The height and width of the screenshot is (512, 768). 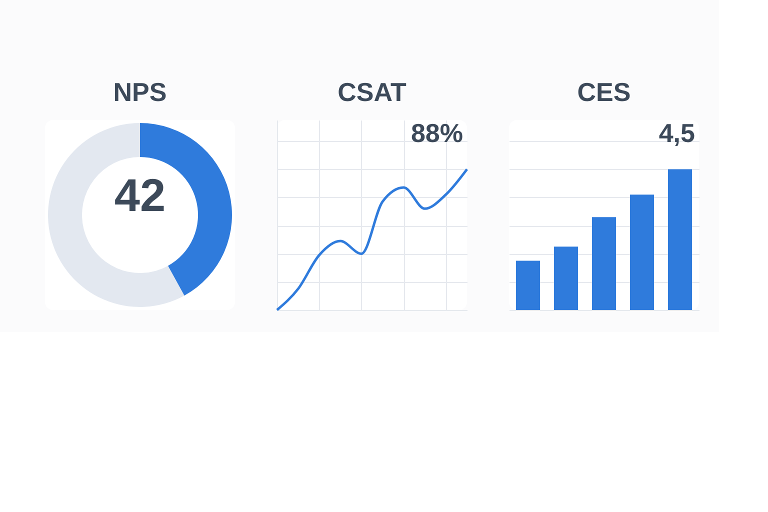 What do you see at coordinates (140, 92) in the screenshot?
I see `chart-title: NPS` at bounding box center [140, 92].